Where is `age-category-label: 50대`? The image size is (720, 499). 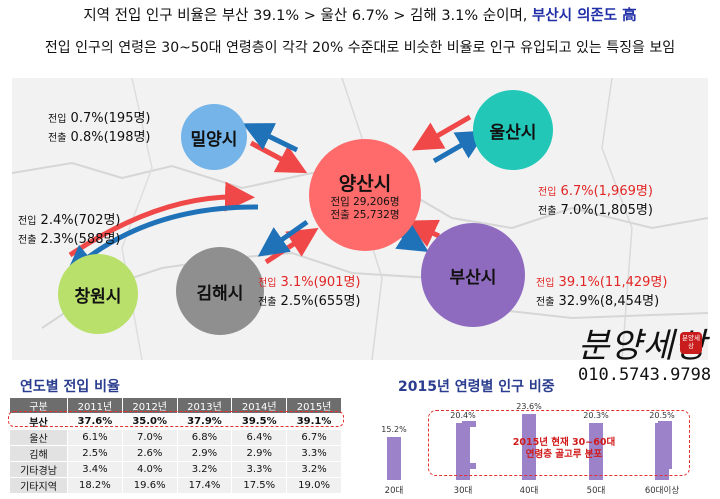
age-category-label: 50대 is located at coordinates (596, 491).